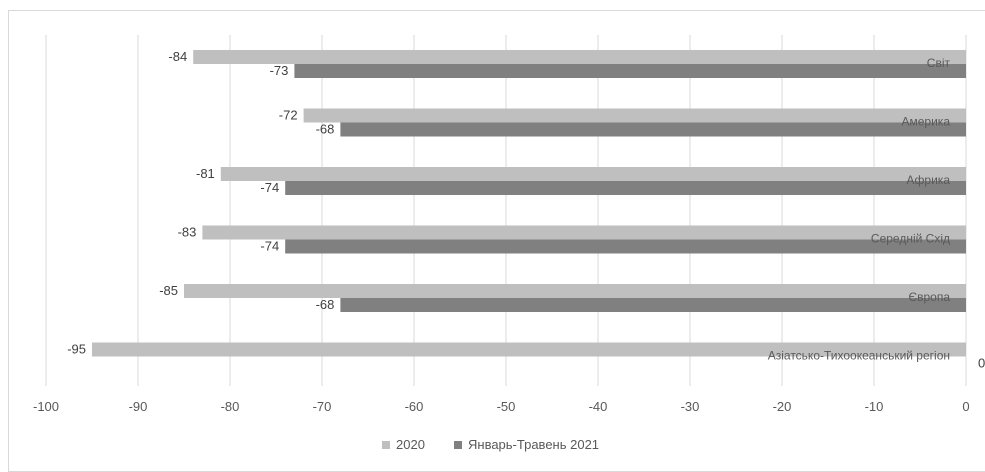  I want to click on category-label: Середній Схід, so click(910, 239).